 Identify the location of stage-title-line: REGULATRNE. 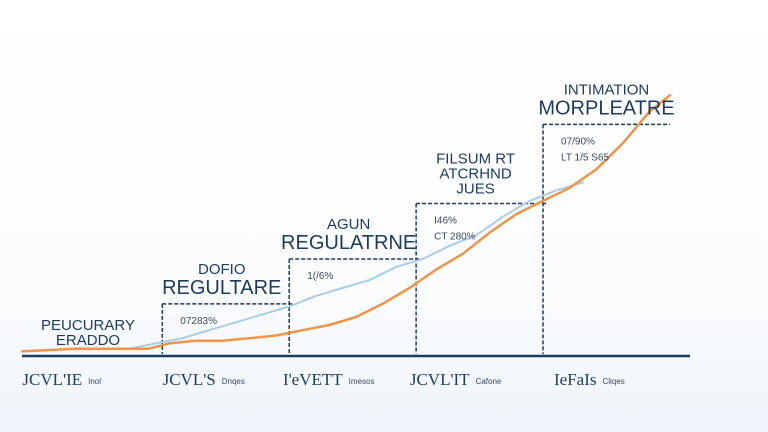
(348, 243).